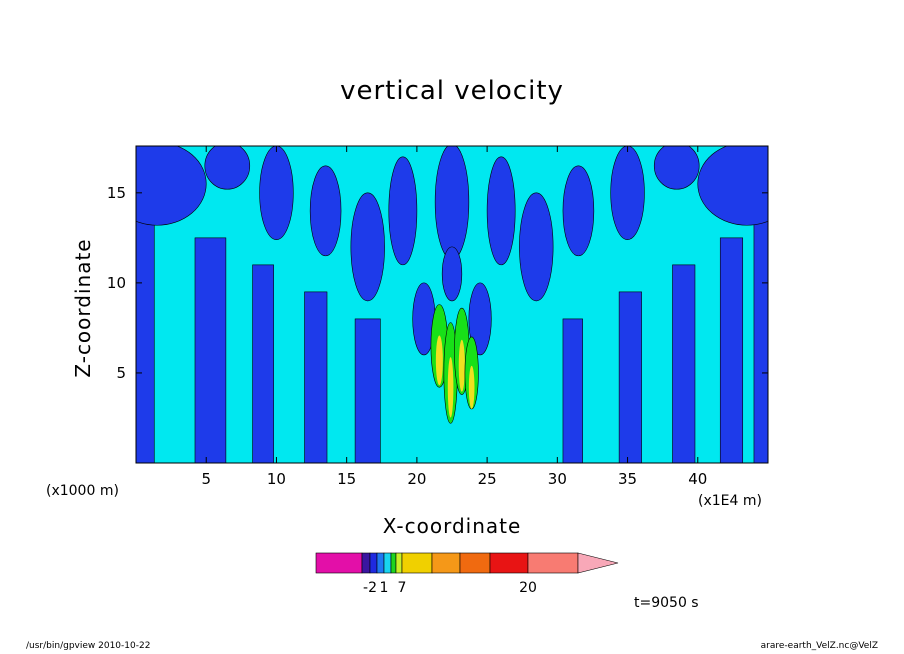 Image resolution: width=904 pixels, height=654 pixels. What do you see at coordinates (384, 588) in the screenshot?
I see `colorbar-label: 1` at bounding box center [384, 588].